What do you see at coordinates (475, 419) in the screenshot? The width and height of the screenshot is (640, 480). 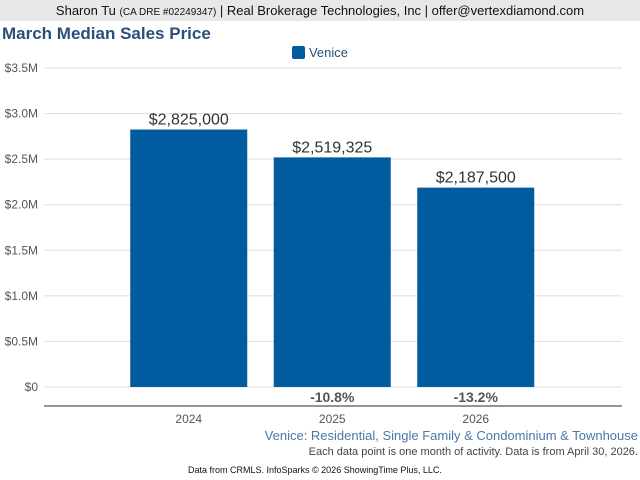 I see `x-tick-label: 2026` at bounding box center [475, 419].